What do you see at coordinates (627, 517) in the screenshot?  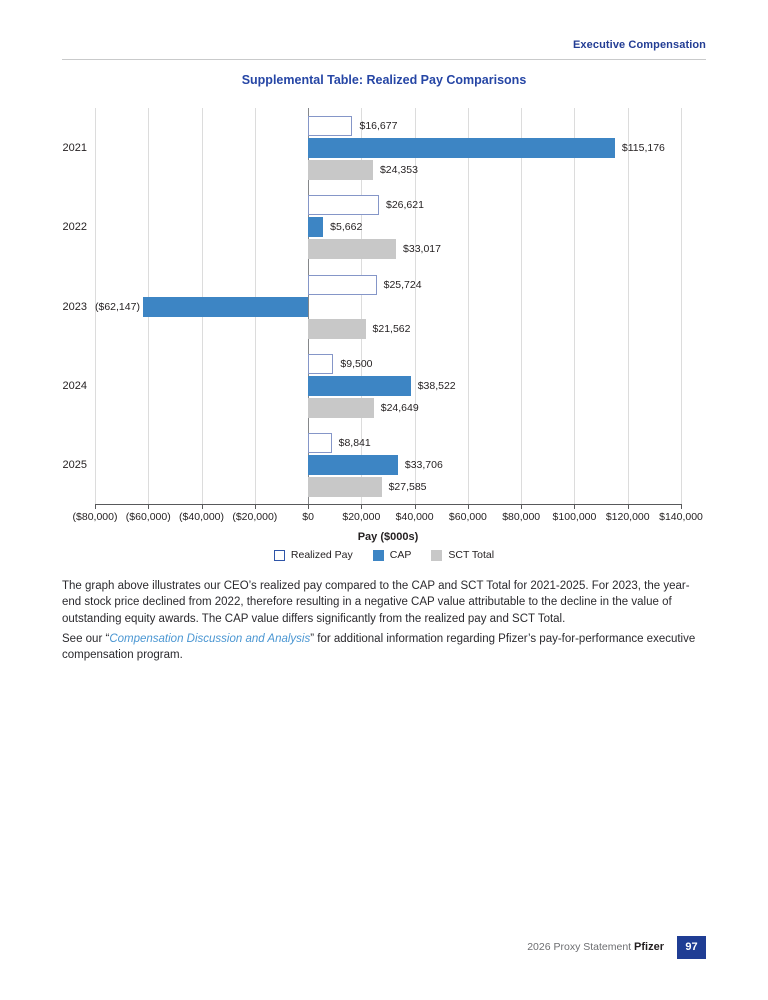 I see `x-tick-label: $120,000` at bounding box center [627, 517].